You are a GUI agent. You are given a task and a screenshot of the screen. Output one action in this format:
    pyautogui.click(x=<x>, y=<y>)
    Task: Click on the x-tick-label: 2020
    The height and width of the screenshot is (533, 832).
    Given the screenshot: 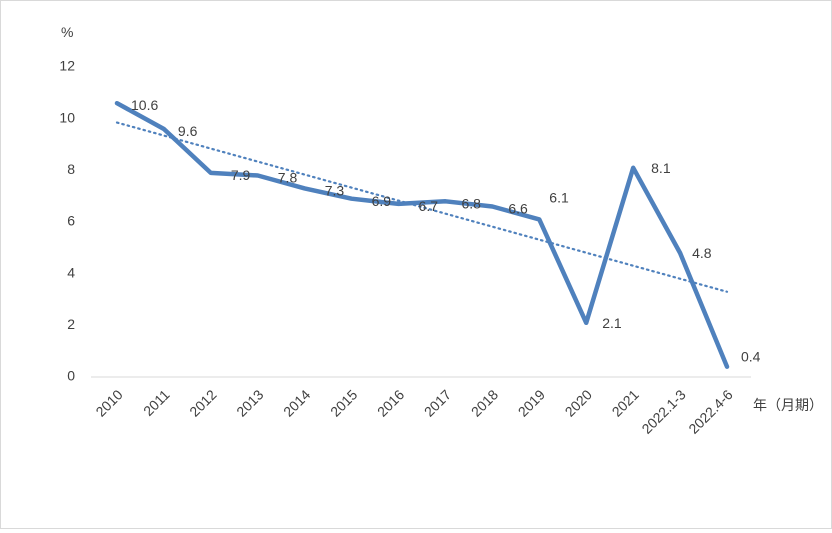 What is the action you would take?
    pyautogui.click(x=578, y=402)
    